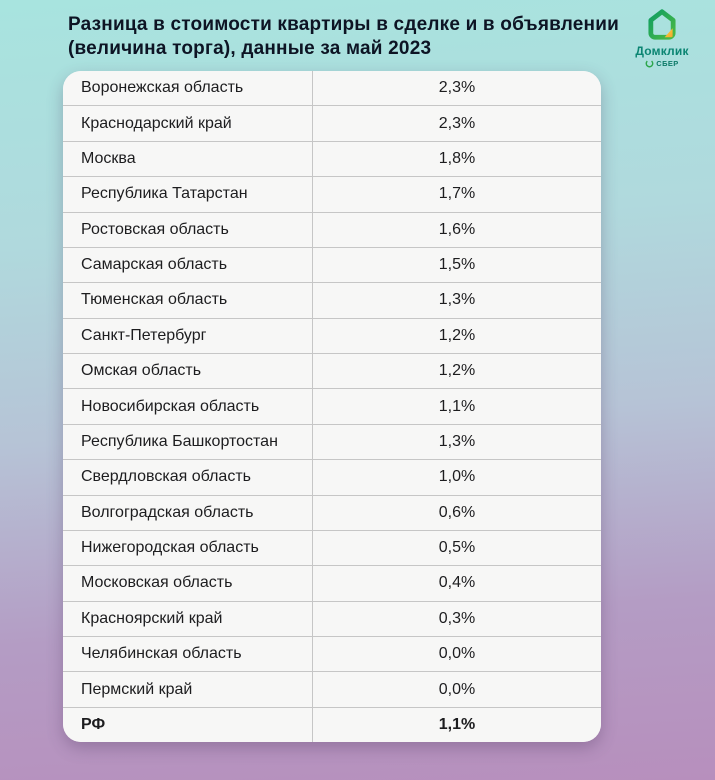  I want to click on region-name-cell: Ростовская область, so click(188, 229).